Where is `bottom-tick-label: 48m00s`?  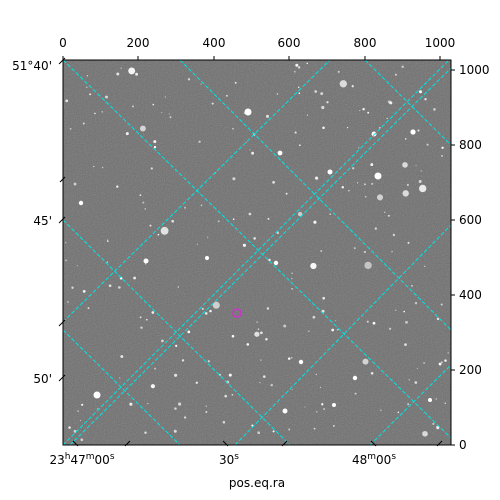 bottom-tick-label: 48m00s is located at coordinates (374, 459).